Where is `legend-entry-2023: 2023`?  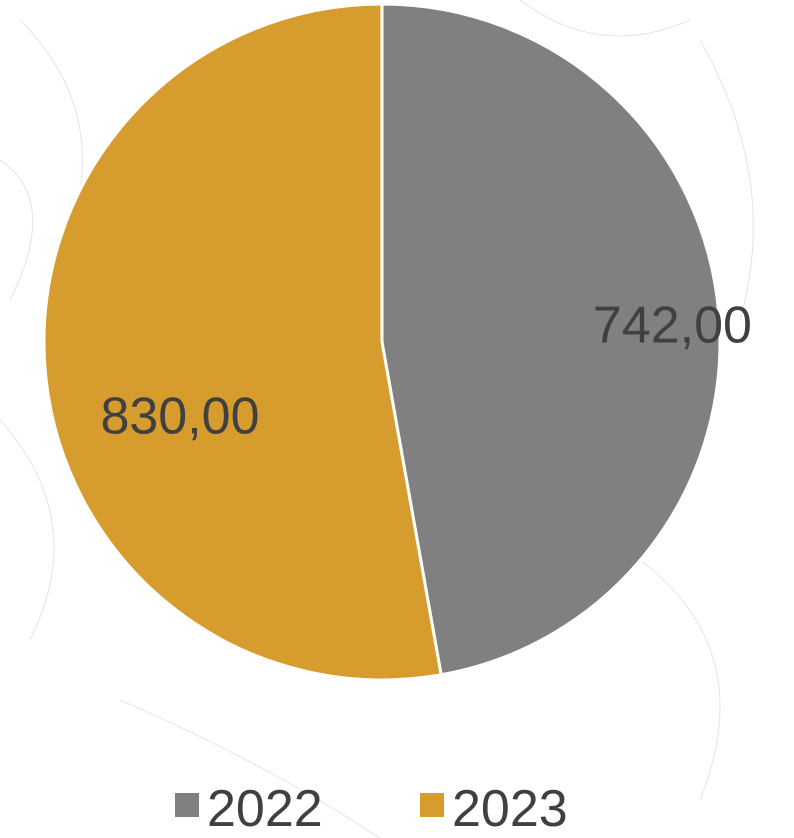 legend-entry-2023: 2023 is located at coordinates (494, 809).